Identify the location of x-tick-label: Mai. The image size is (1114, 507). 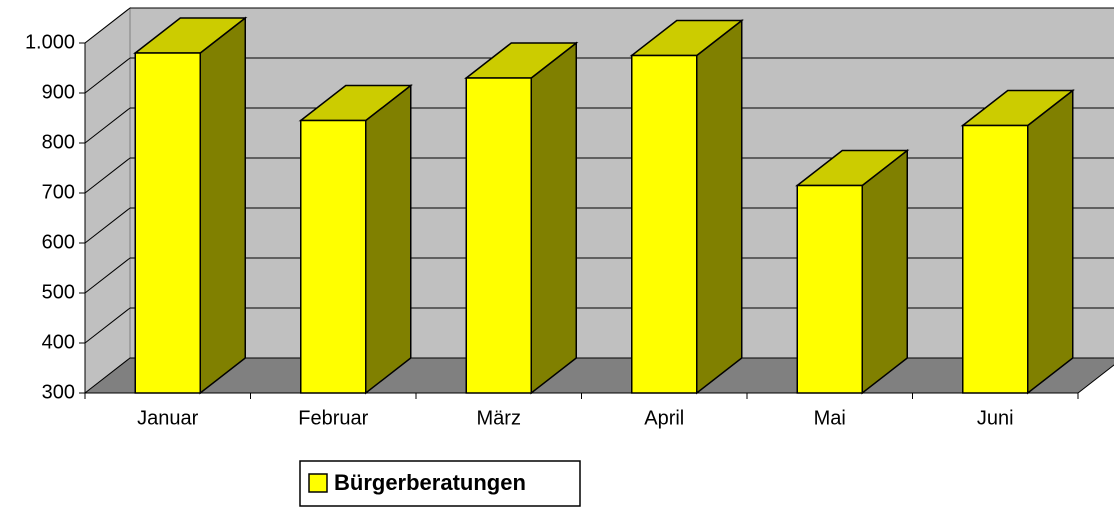
(830, 418).